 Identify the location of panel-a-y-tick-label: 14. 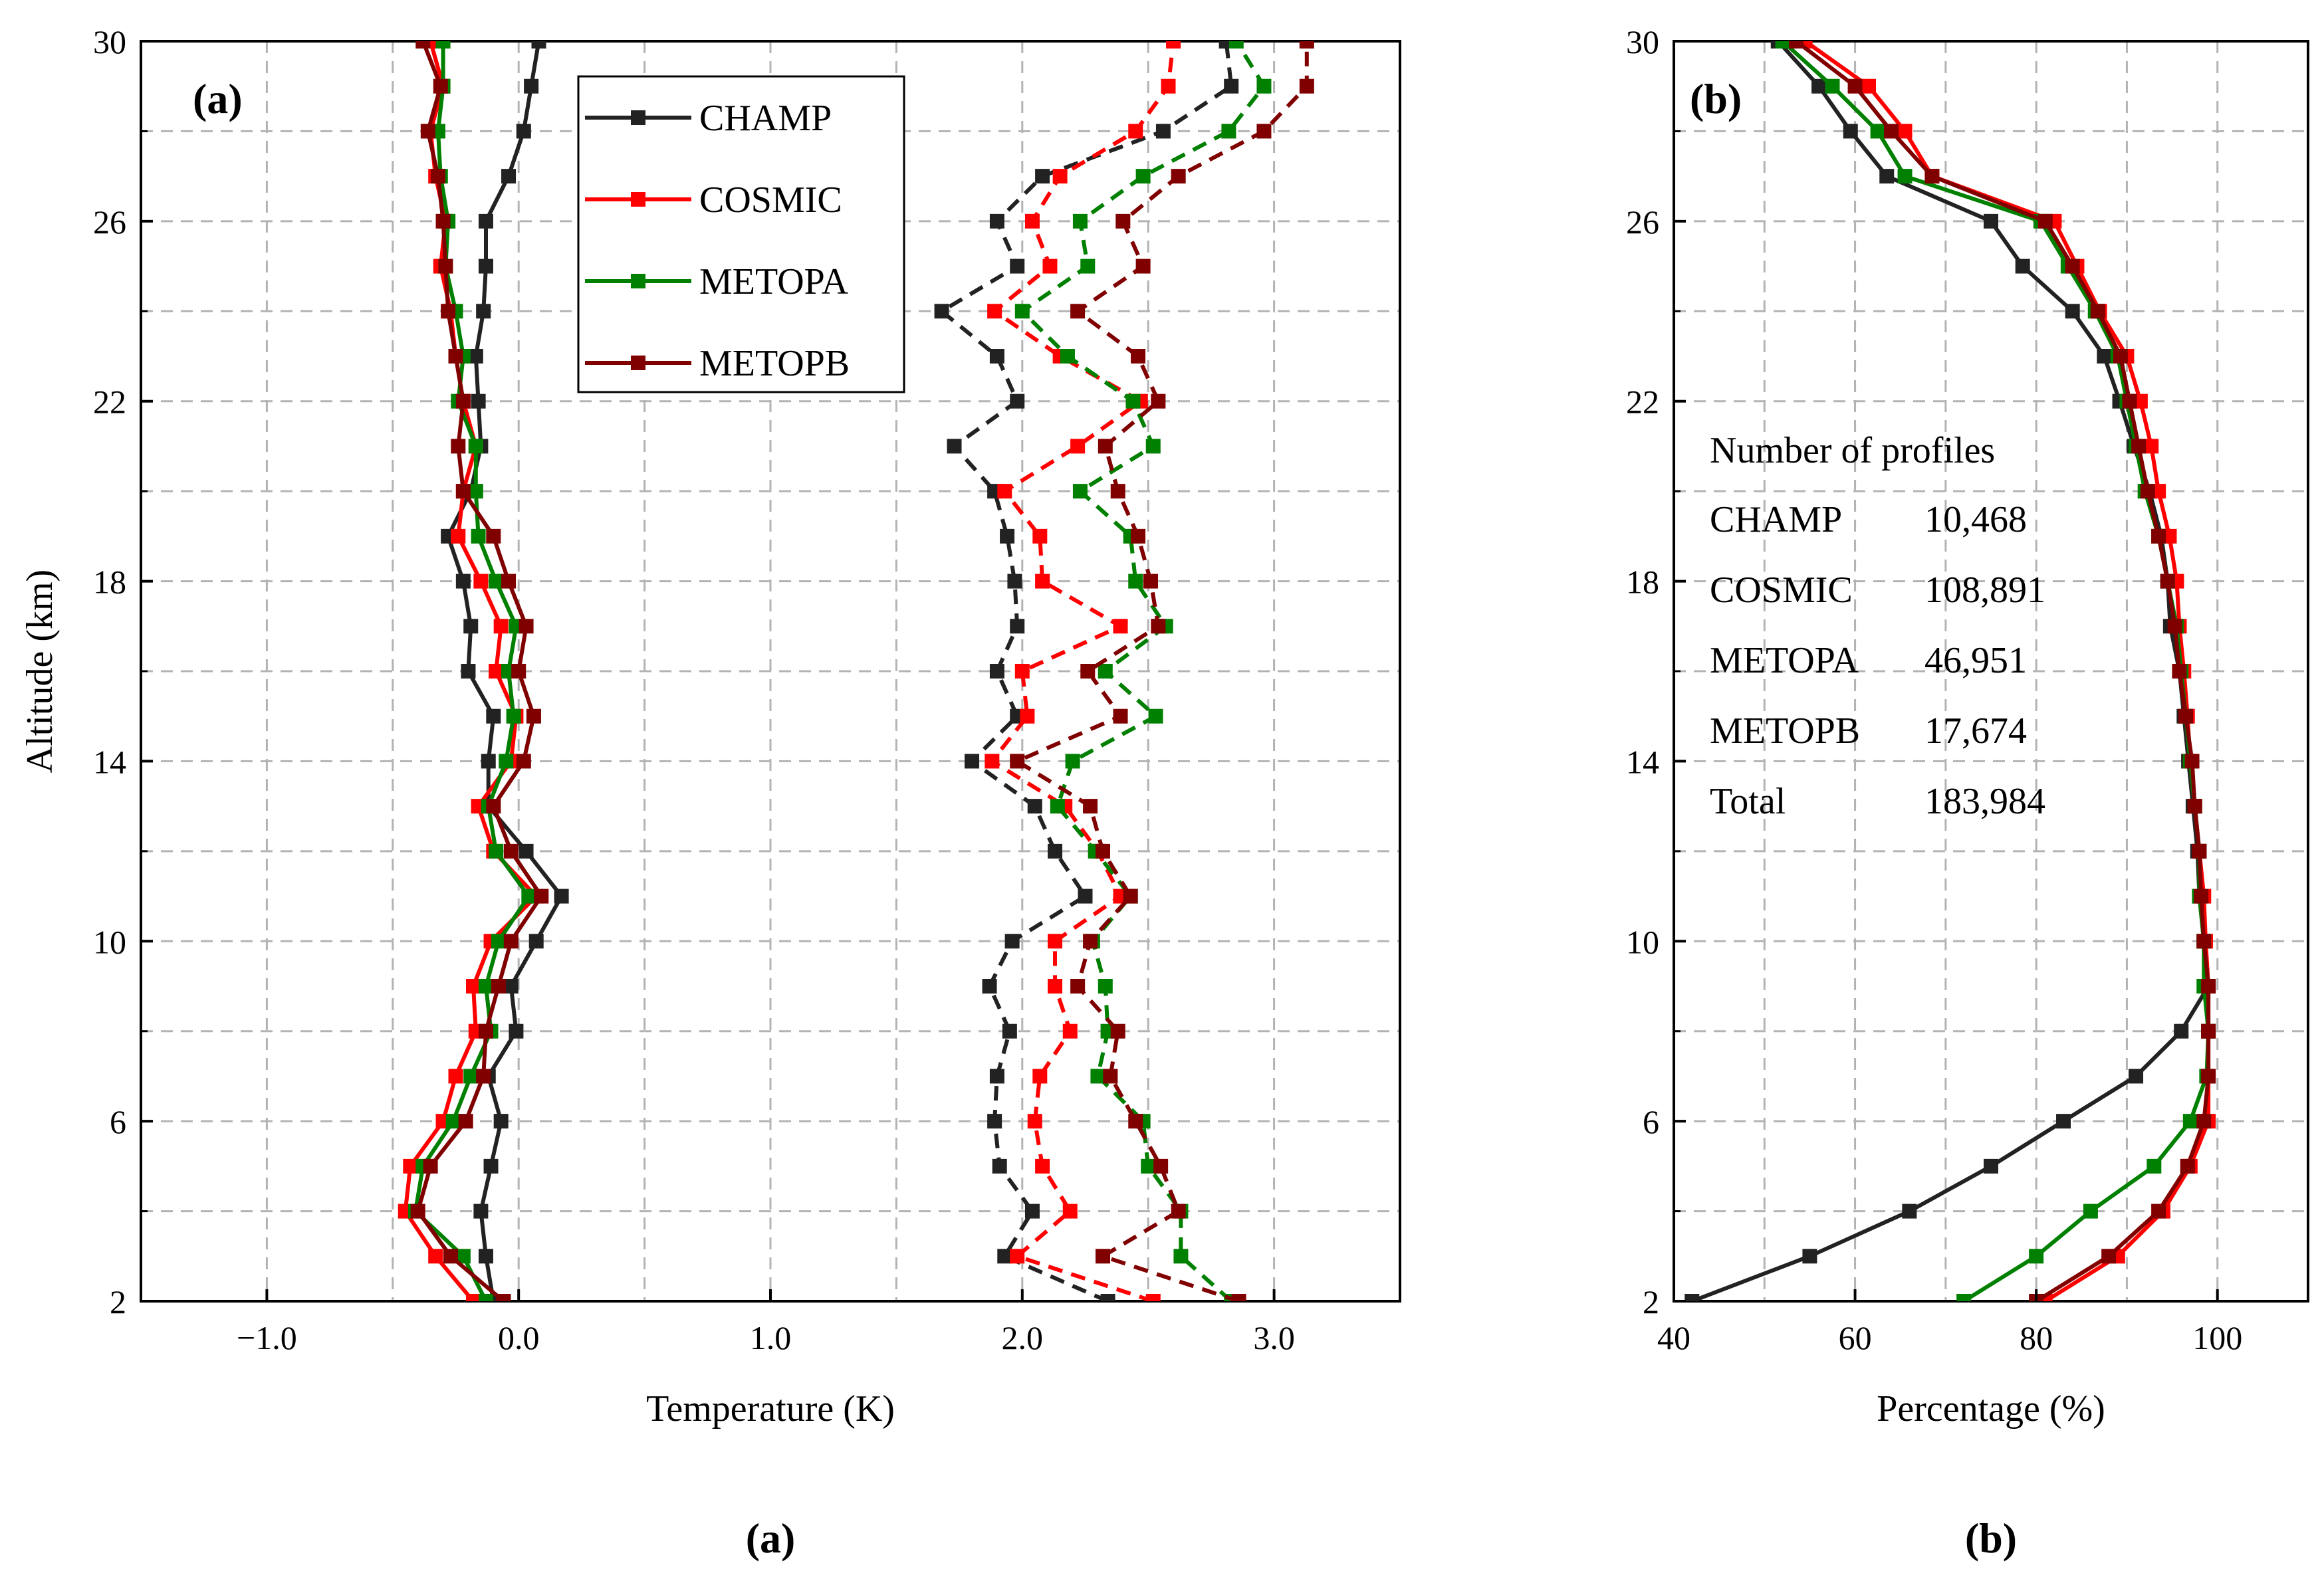
(109, 762).